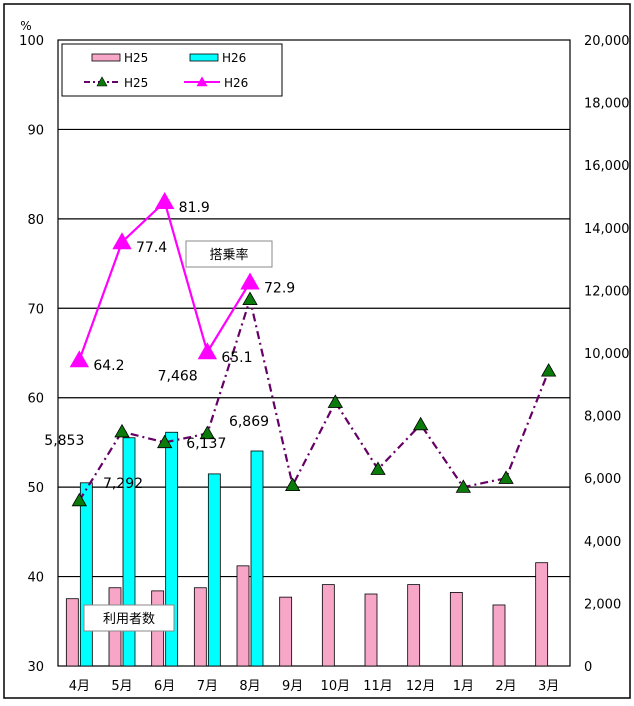 Image resolution: width=634 pixels, height=706 pixels. Describe the element at coordinates (607, 41) in the screenshot. I see `right-tick-label: 20,000` at that location.